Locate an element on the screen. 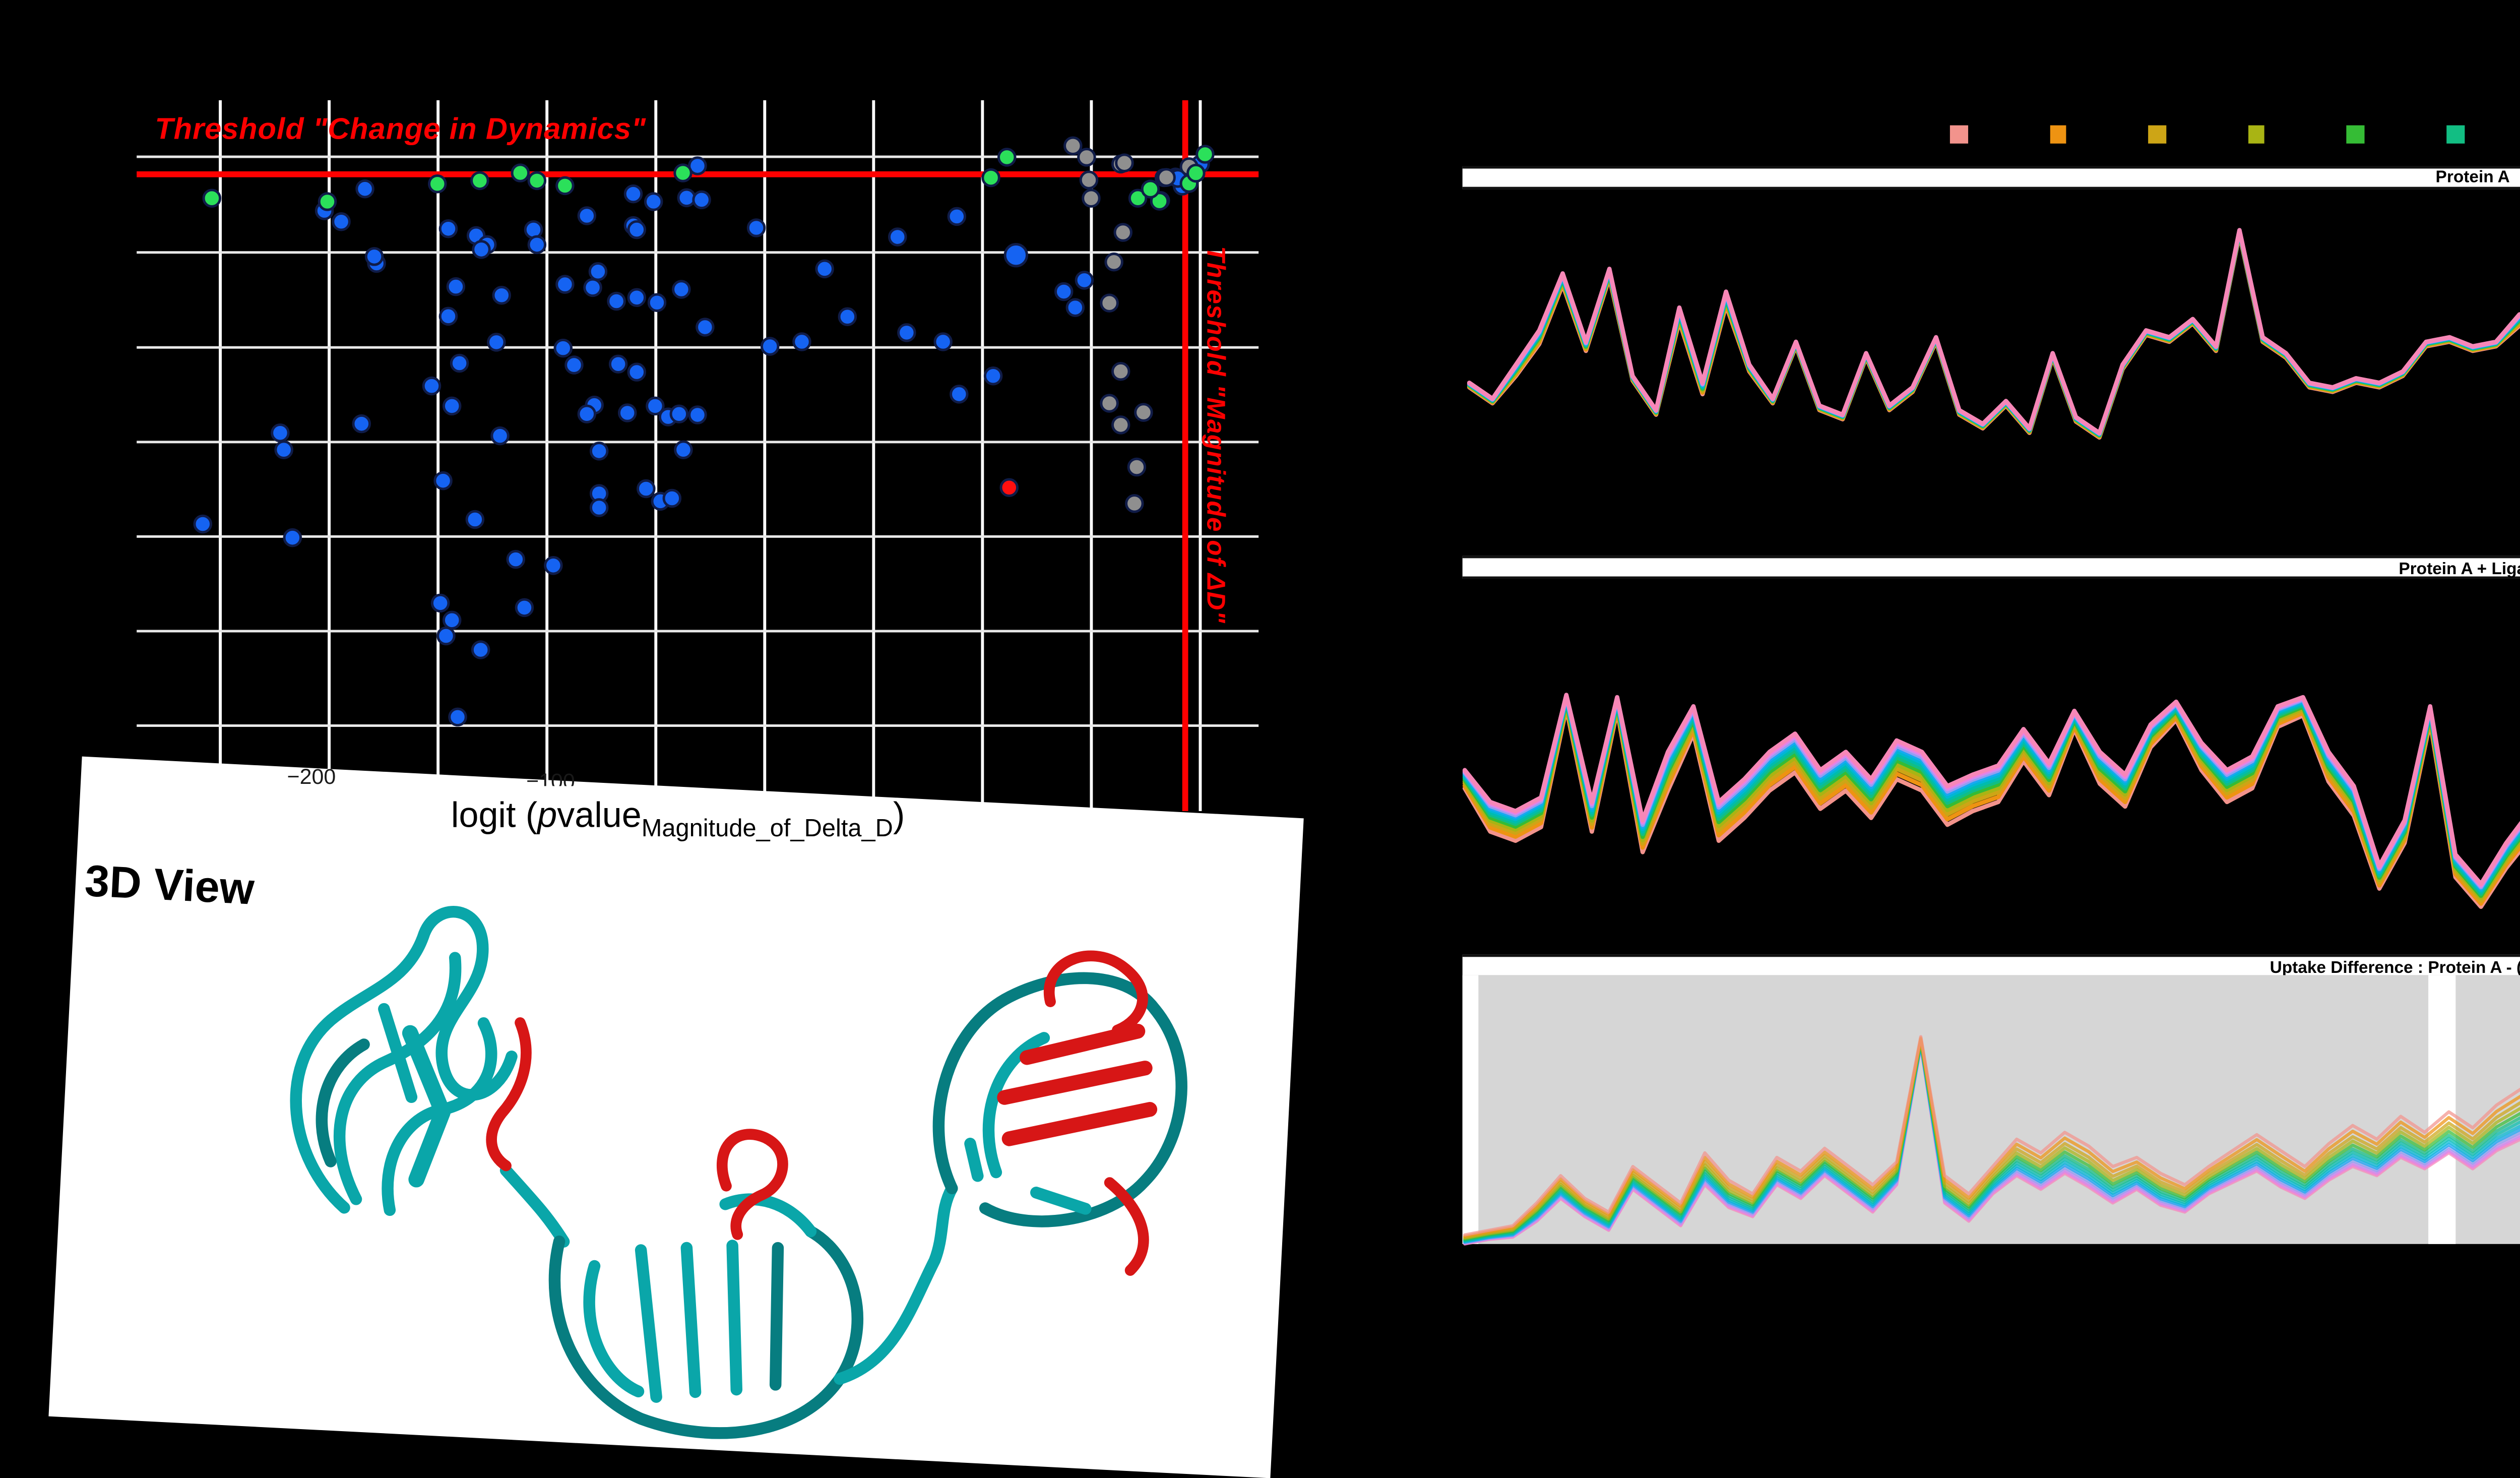 Image resolution: width=2520 pixels, height=1478 pixels. uptake-chart-protein-a is located at coordinates (1990, 362).